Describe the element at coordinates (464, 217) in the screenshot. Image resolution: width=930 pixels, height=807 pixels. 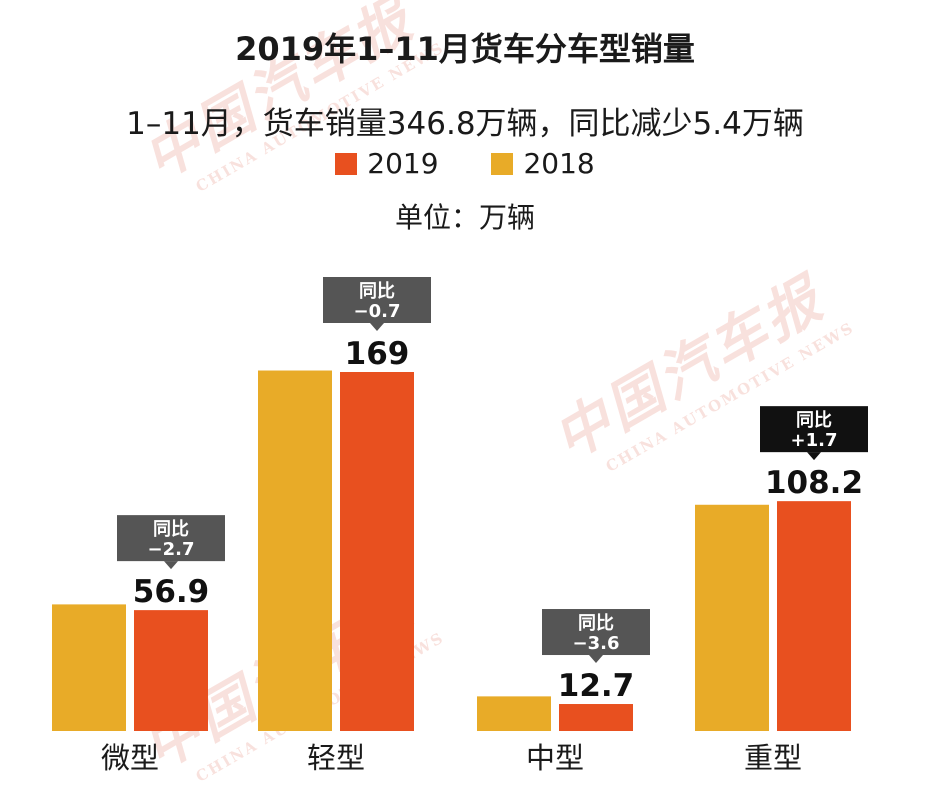
I see `unit-label: 单位：万辆` at that location.